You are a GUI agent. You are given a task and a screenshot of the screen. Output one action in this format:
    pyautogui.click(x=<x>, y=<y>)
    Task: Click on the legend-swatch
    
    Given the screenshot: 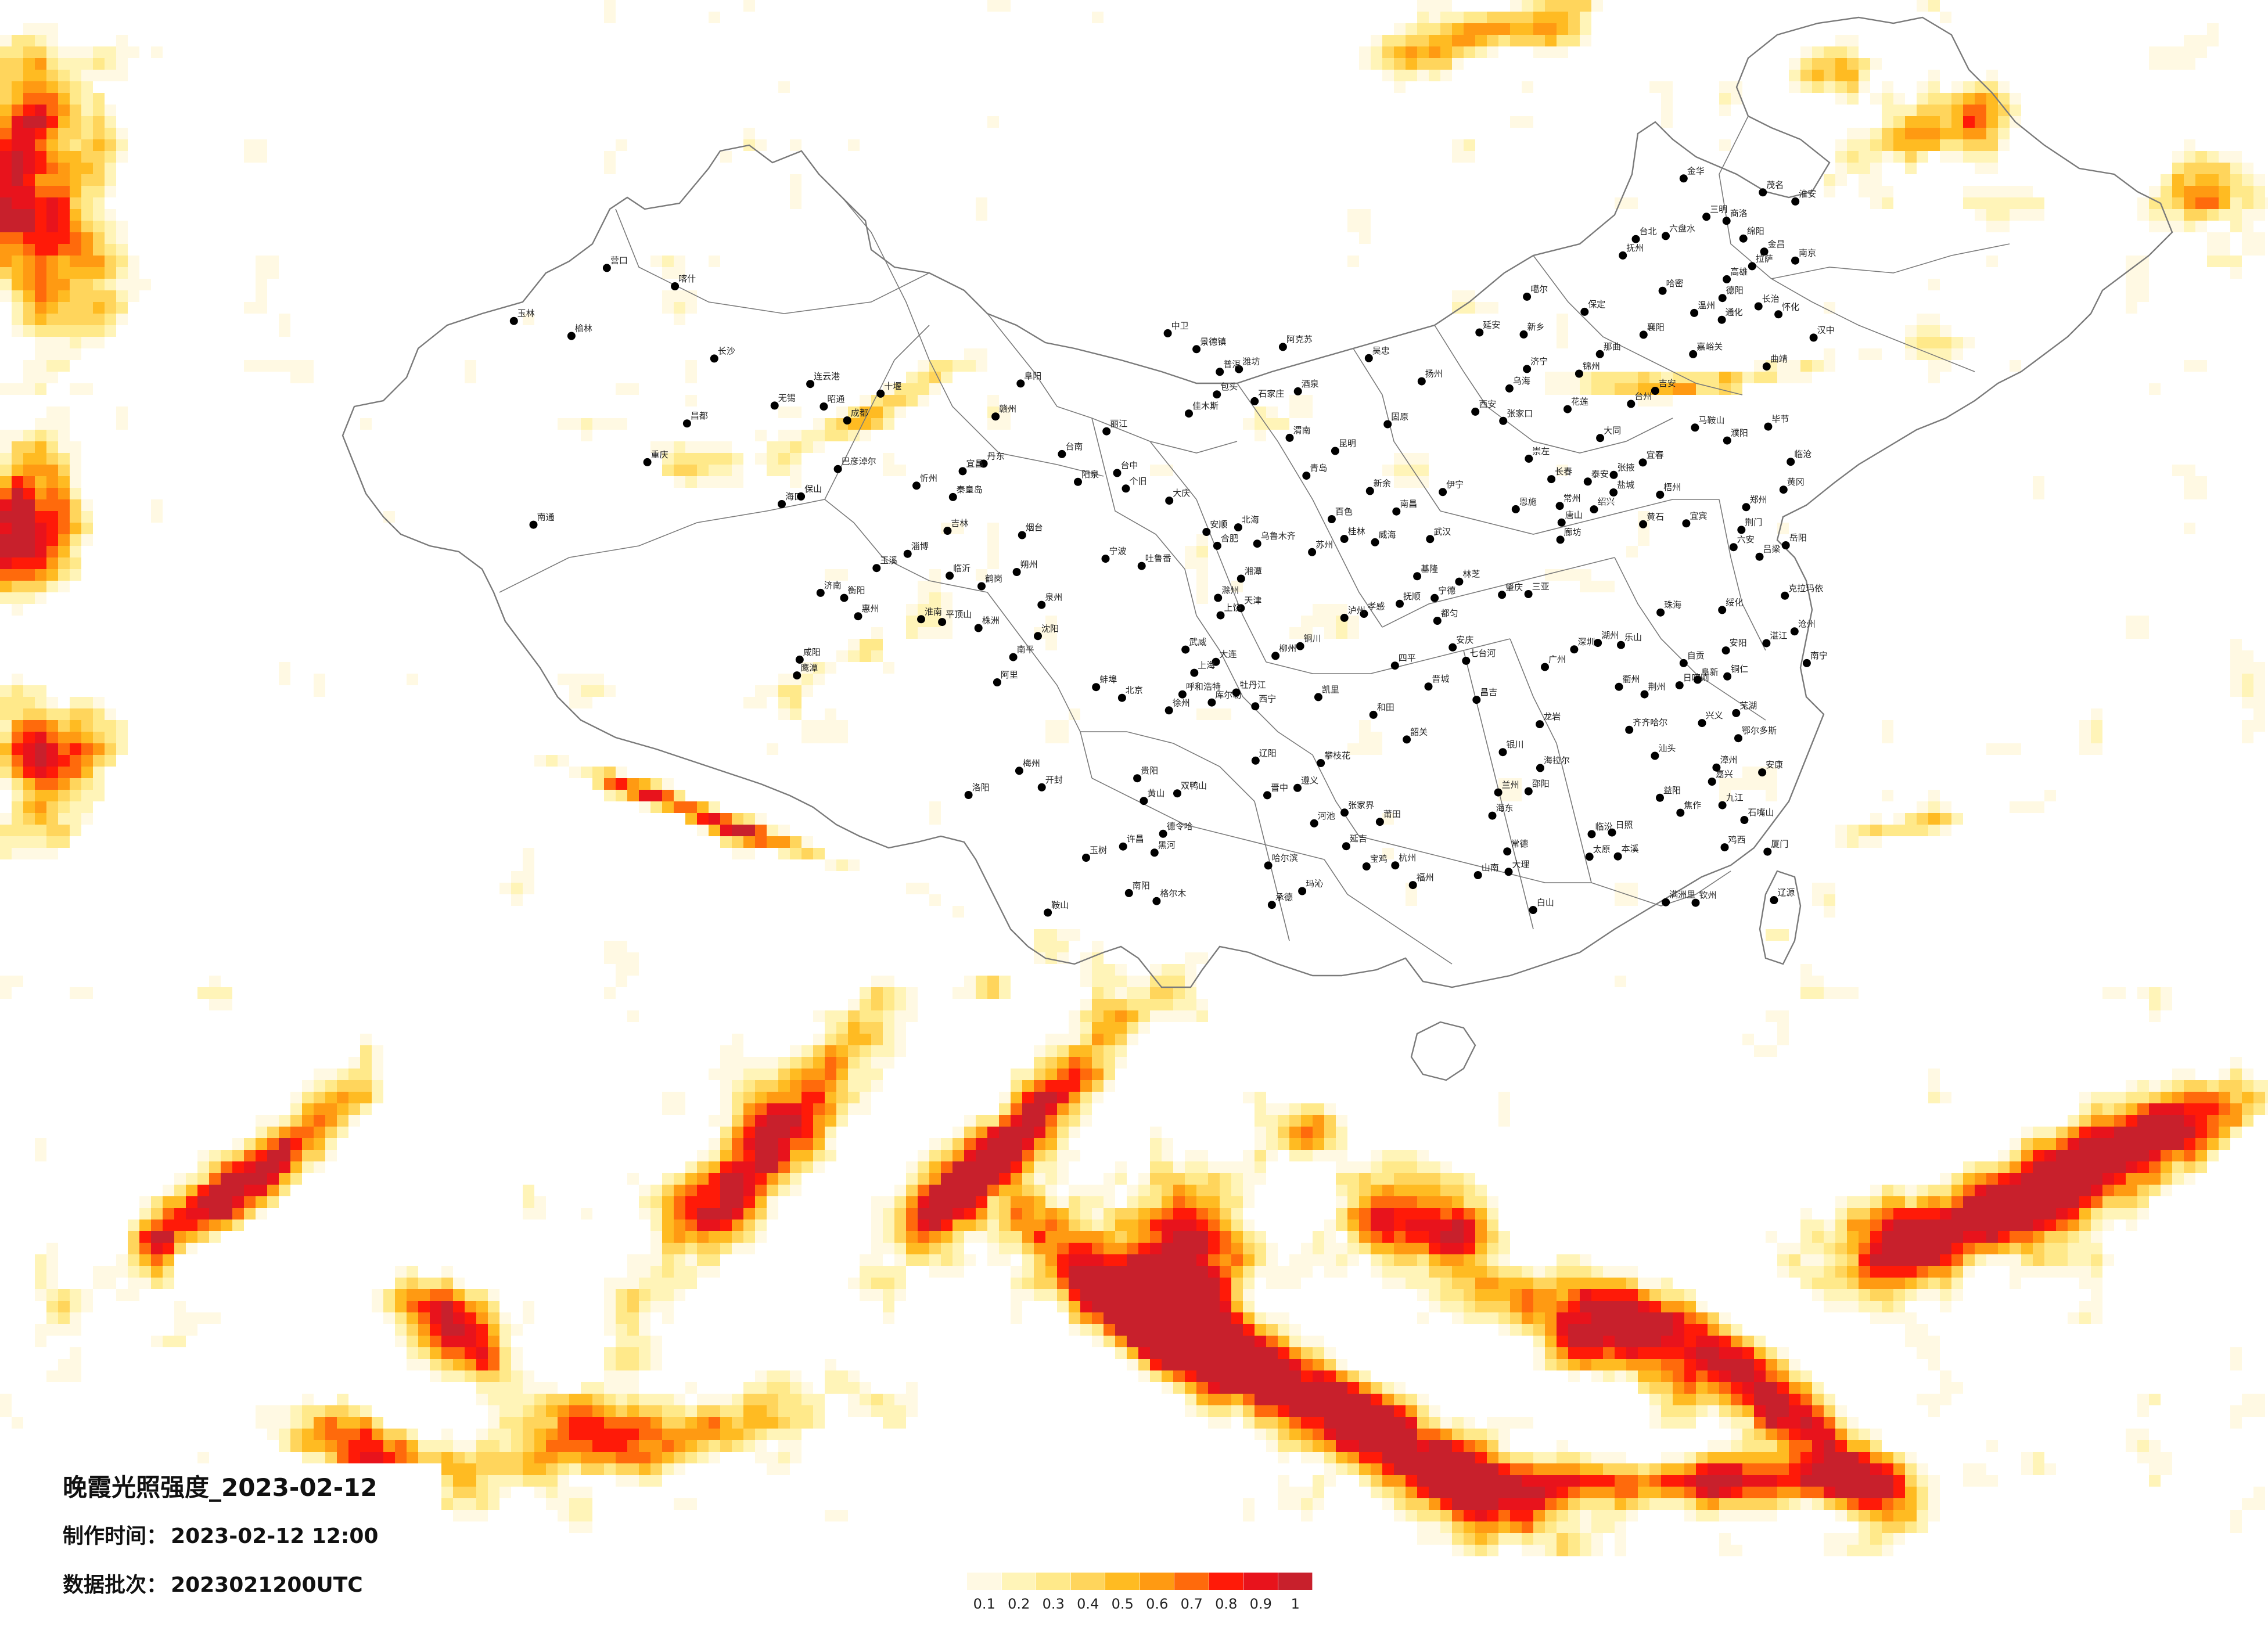 What is the action you would take?
    pyautogui.click(x=1295, y=1581)
    